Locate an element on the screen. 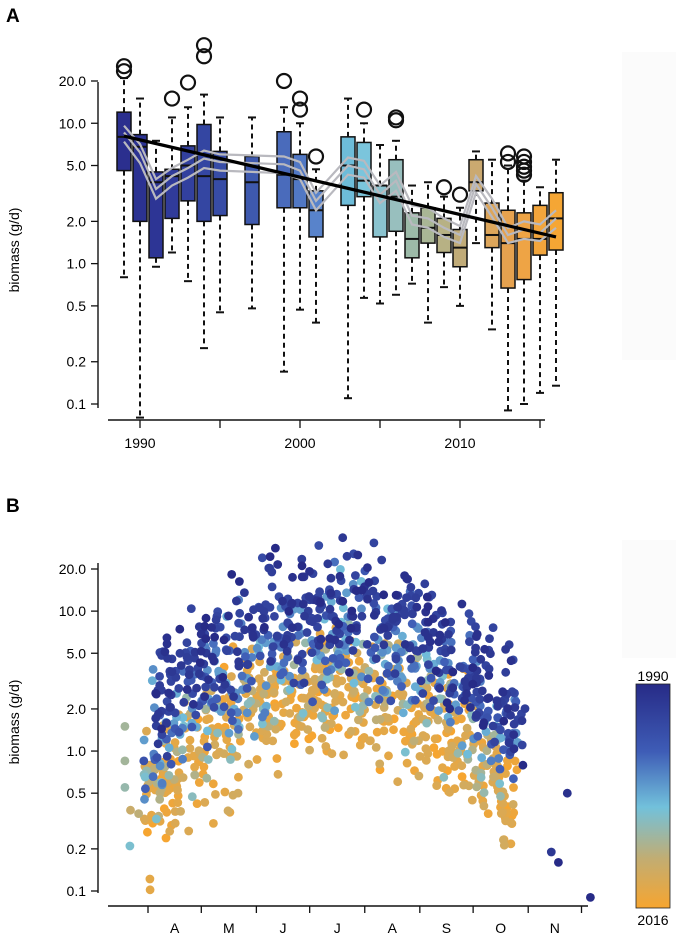  boxplot-2003 is located at coordinates (348, 248).